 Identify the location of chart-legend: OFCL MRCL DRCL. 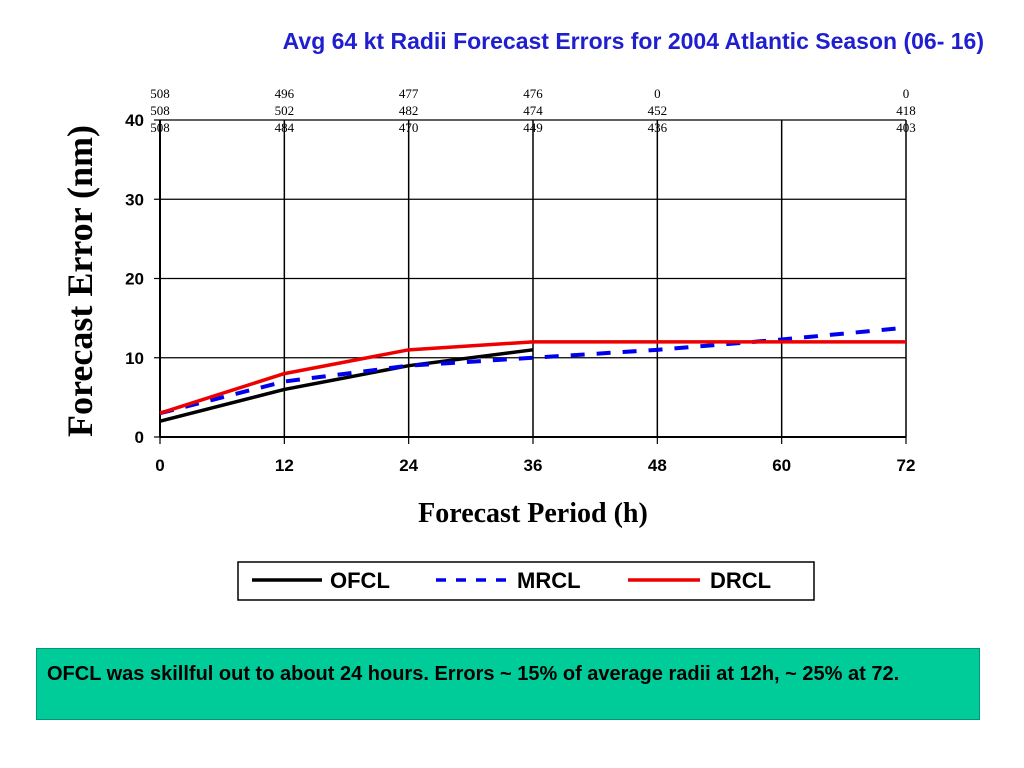
(526, 581).